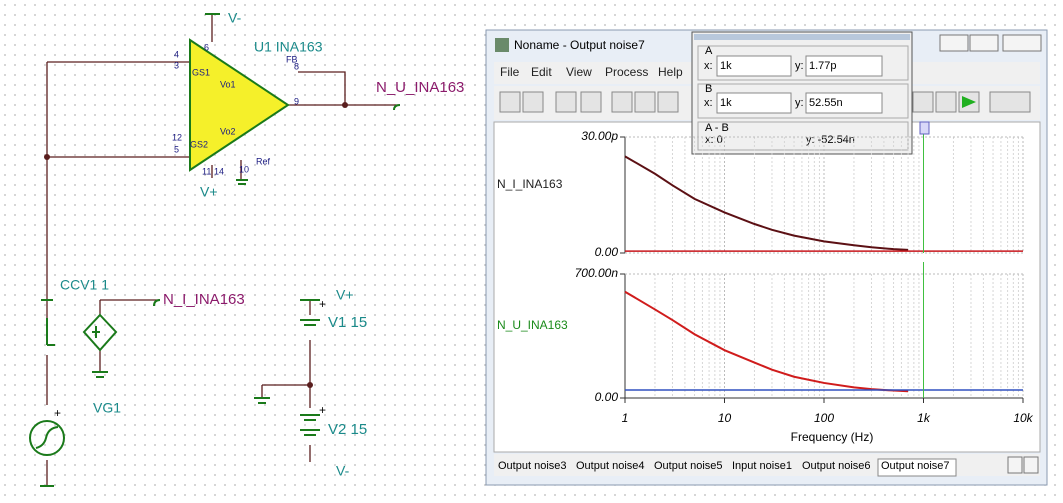 This screenshot has height=503, width=1063. What do you see at coordinates (610, 466) in the screenshot?
I see `tab: Output noise4` at bounding box center [610, 466].